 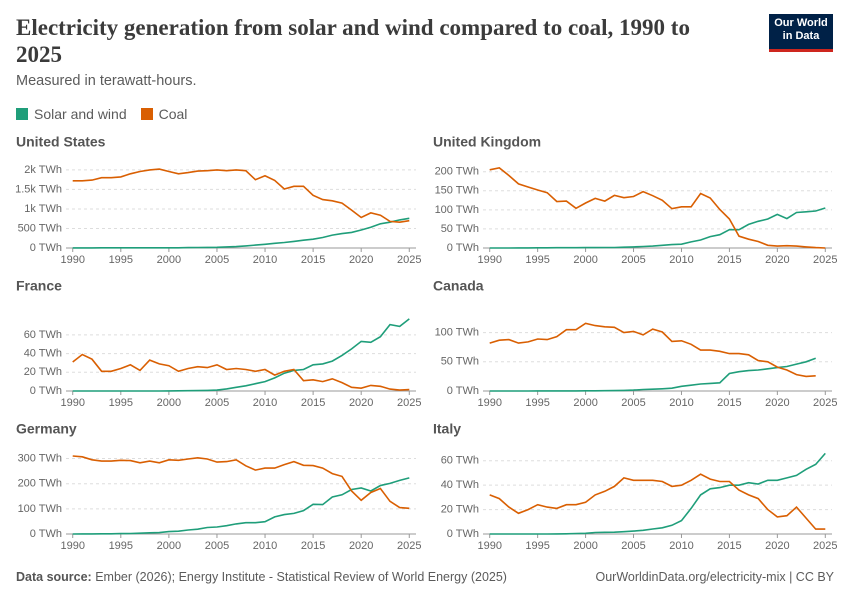 I want to click on y-tick-label: 1k TWh, so click(x=43, y=209).